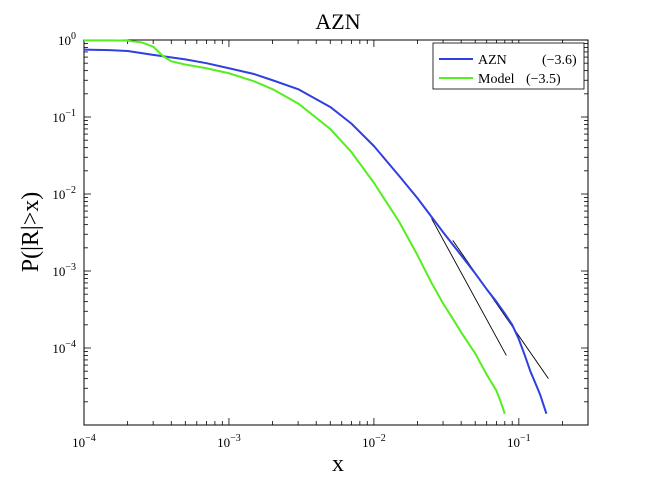 This screenshot has height=482, width=651. I want to click on legend-value-azn: (−3.6), so click(559, 60).